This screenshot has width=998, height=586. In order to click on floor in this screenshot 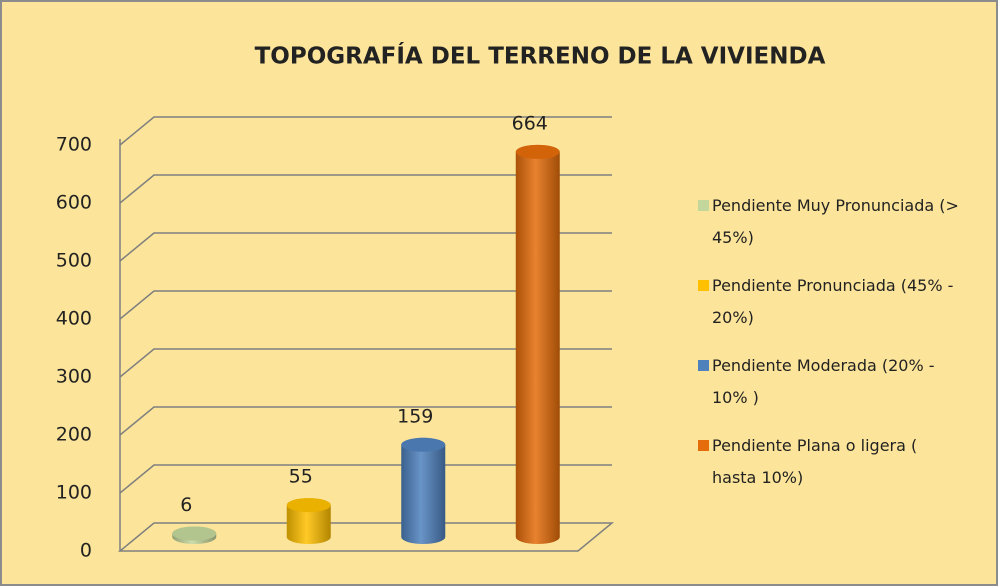, I will do `click(366, 537)`.